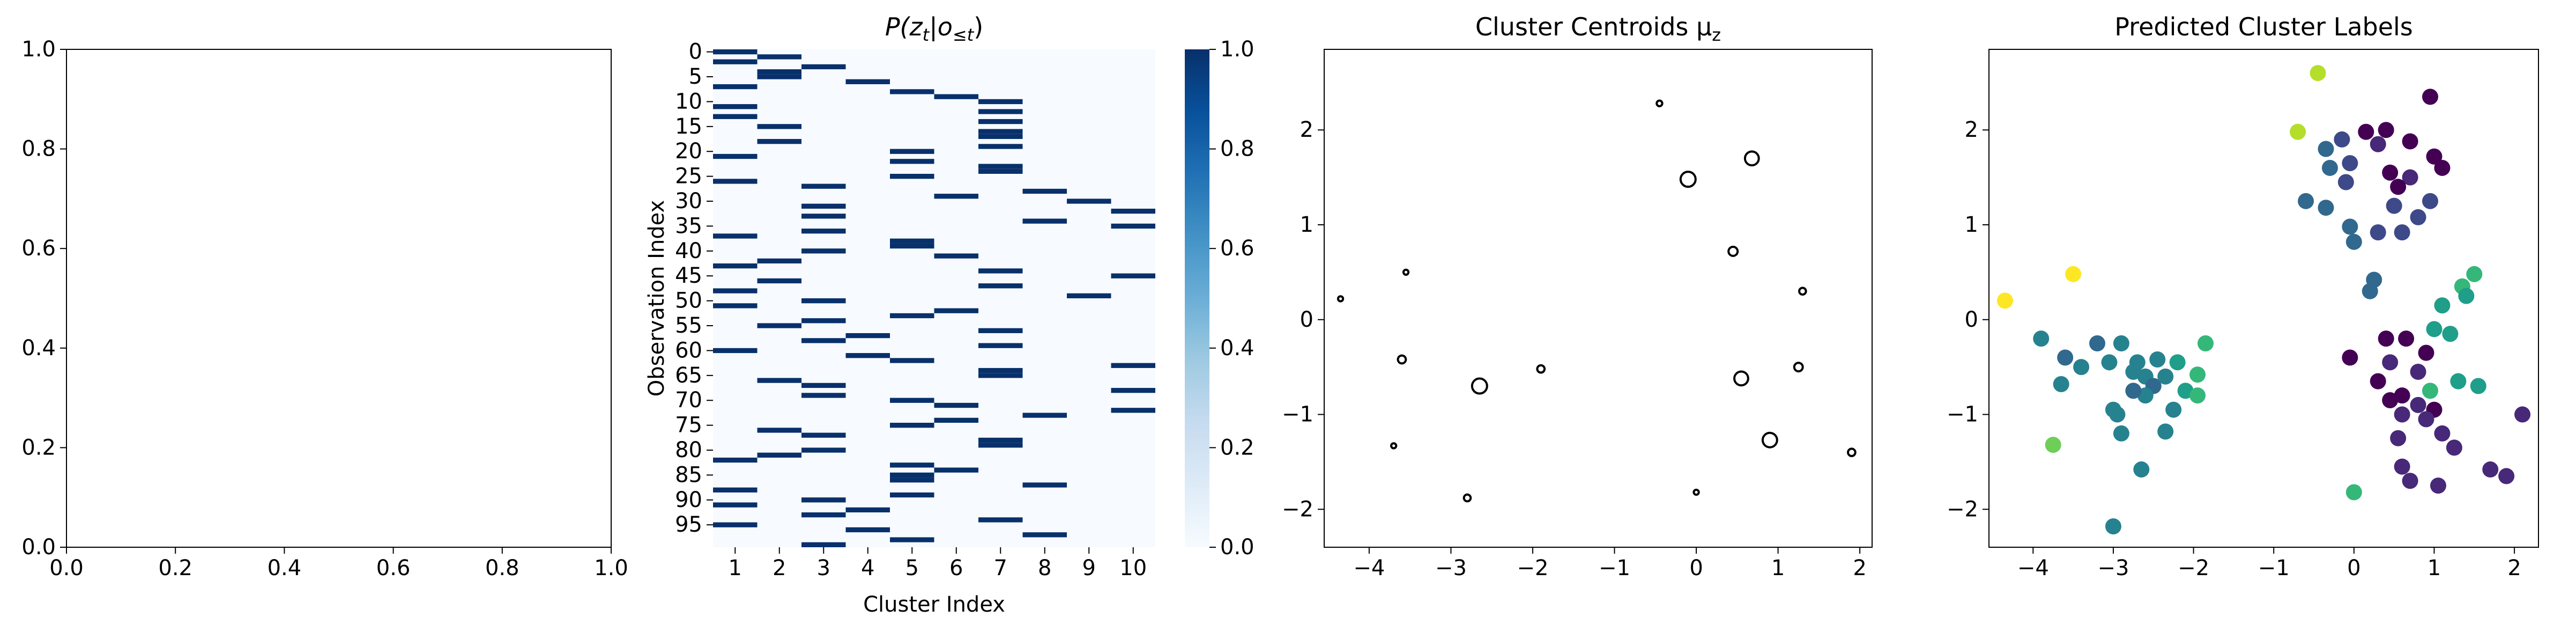  I want to click on x-tick-label: 4, so click(868, 568).